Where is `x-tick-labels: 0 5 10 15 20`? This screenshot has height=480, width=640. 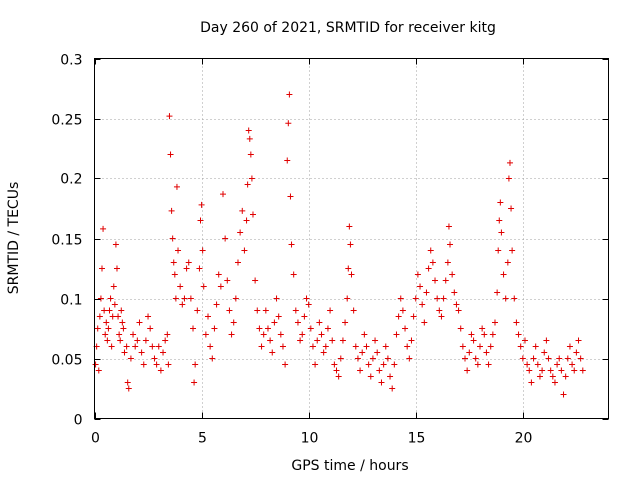
x-tick-labels: 0 5 10 15 20 is located at coordinates (311, 439).